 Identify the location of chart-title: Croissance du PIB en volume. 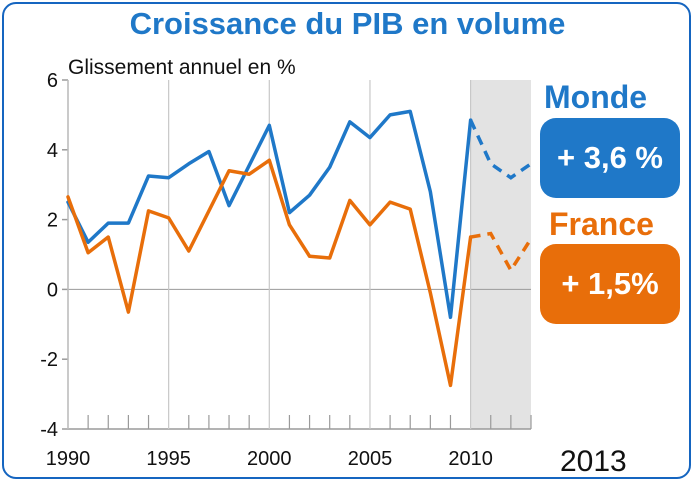
(347, 23).